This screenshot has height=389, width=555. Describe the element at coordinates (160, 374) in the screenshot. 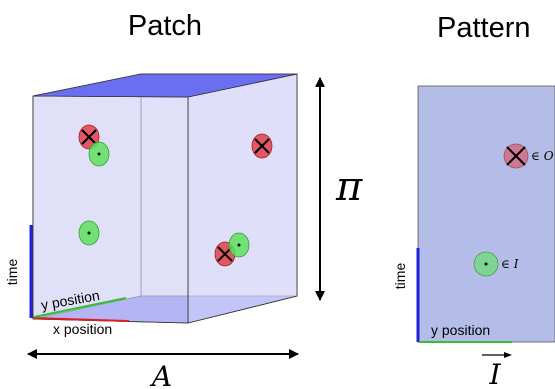

I see `patch-width-symbol: A` at that location.